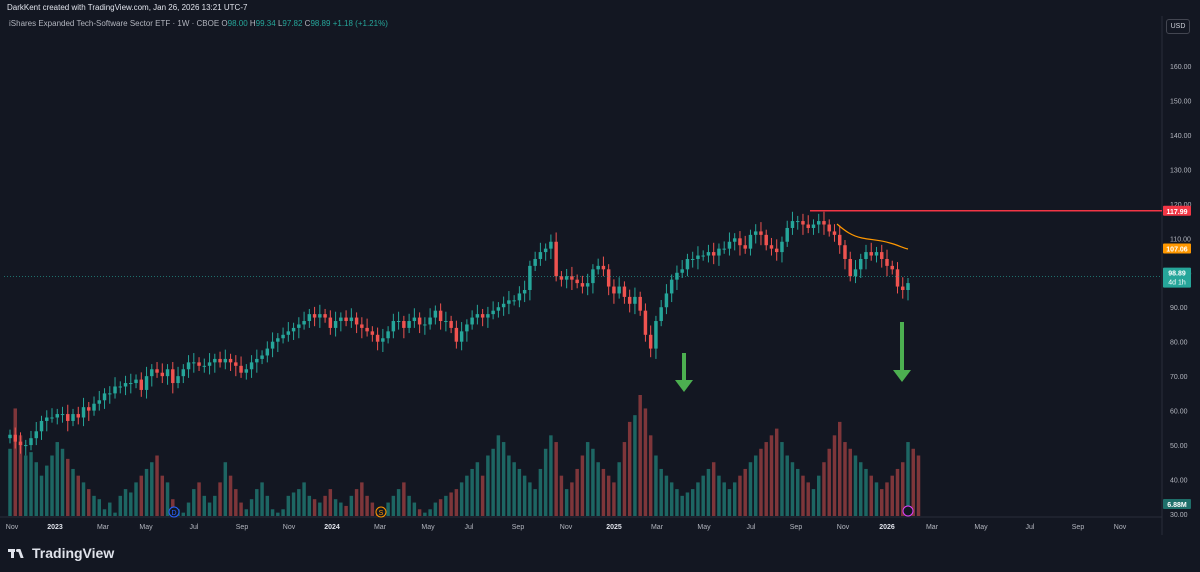 The image size is (1200, 572). Describe the element at coordinates (381, 513) in the screenshot. I see `event-marker-label: S` at that location.